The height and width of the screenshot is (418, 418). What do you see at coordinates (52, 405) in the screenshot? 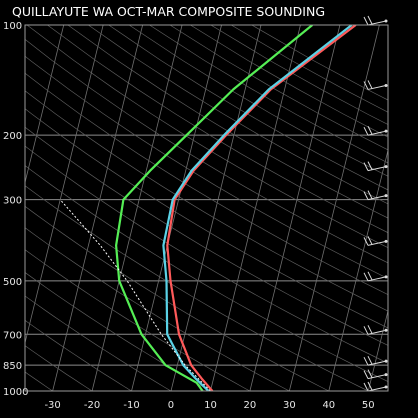
I see `temperature-tick-label: -30` at bounding box center [52, 405].